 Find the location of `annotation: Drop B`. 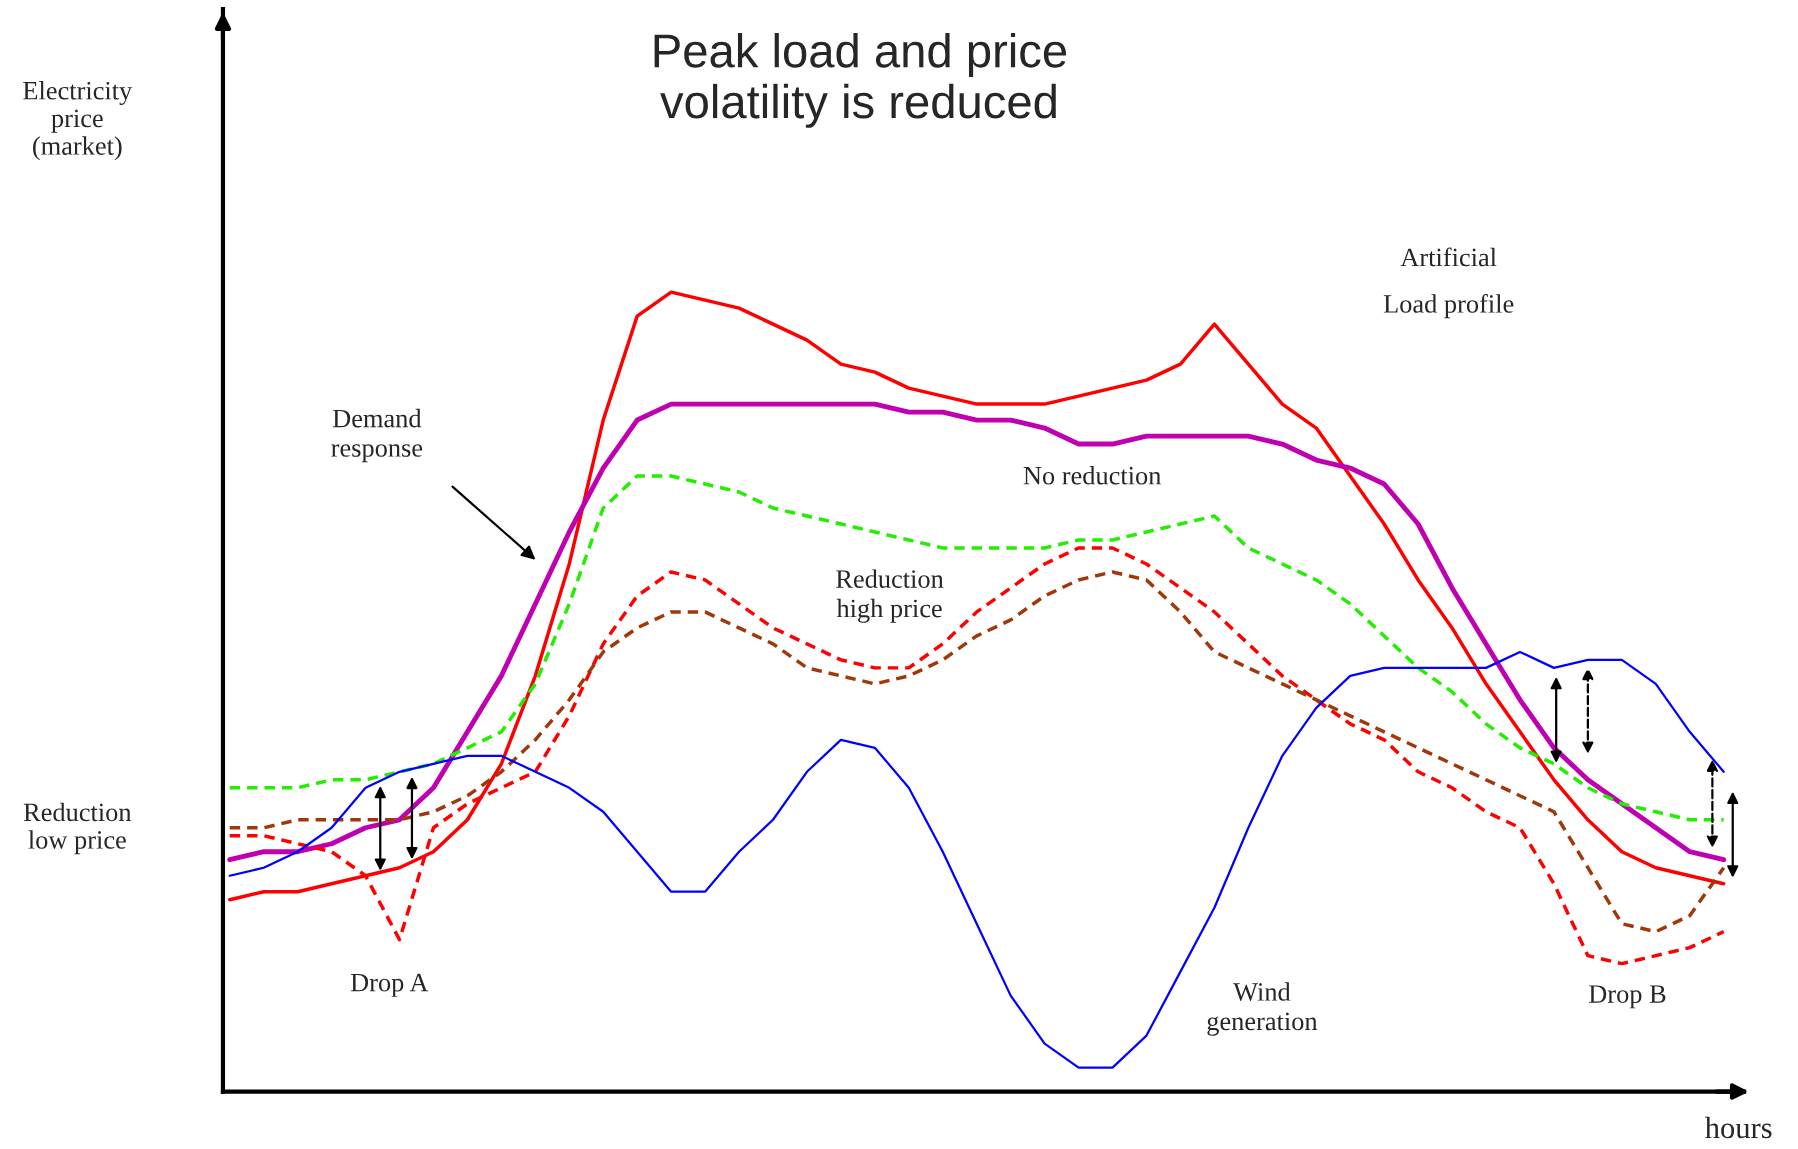

annotation: Drop B is located at coordinates (1627, 997).